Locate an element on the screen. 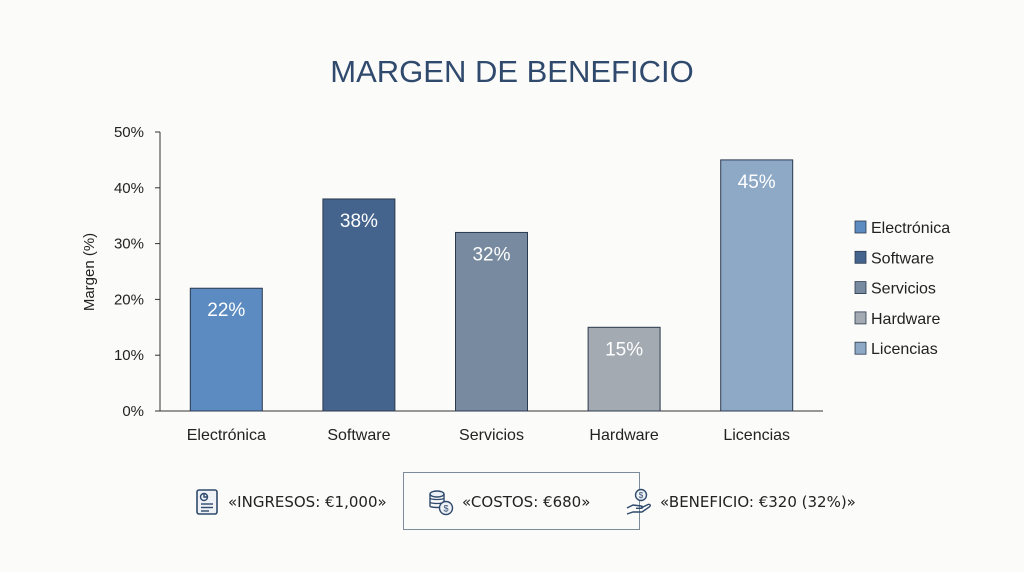 This screenshot has width=1024, height=572. summary-ingresos: «INGRESOS: €1,000» is located at coordinates (289, 502).